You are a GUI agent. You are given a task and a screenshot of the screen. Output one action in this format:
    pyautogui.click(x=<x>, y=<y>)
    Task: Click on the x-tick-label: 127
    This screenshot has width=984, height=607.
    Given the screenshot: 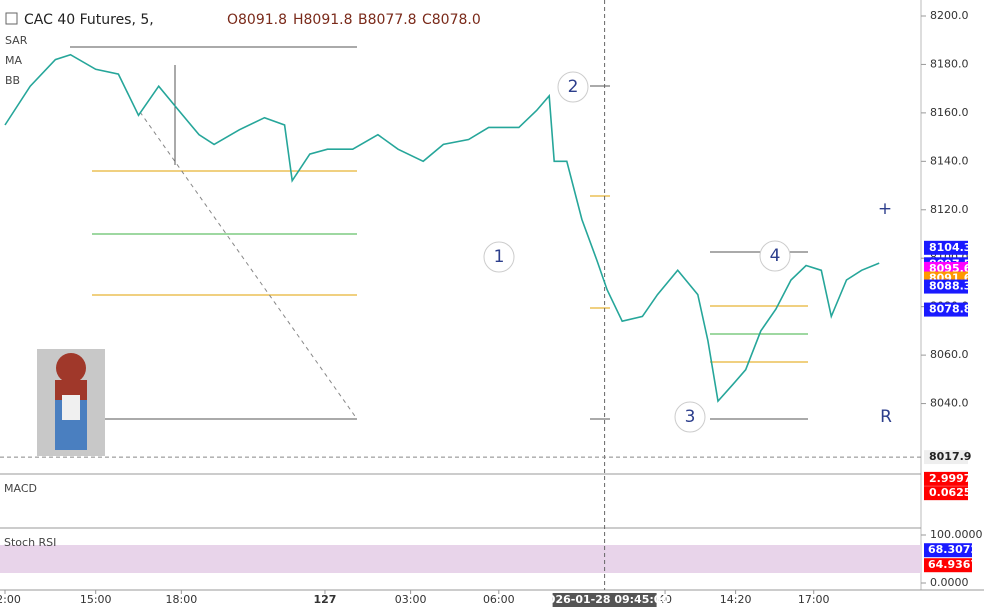 What is the action you would take?
    pyautogui.click(x=324, y=599)
    